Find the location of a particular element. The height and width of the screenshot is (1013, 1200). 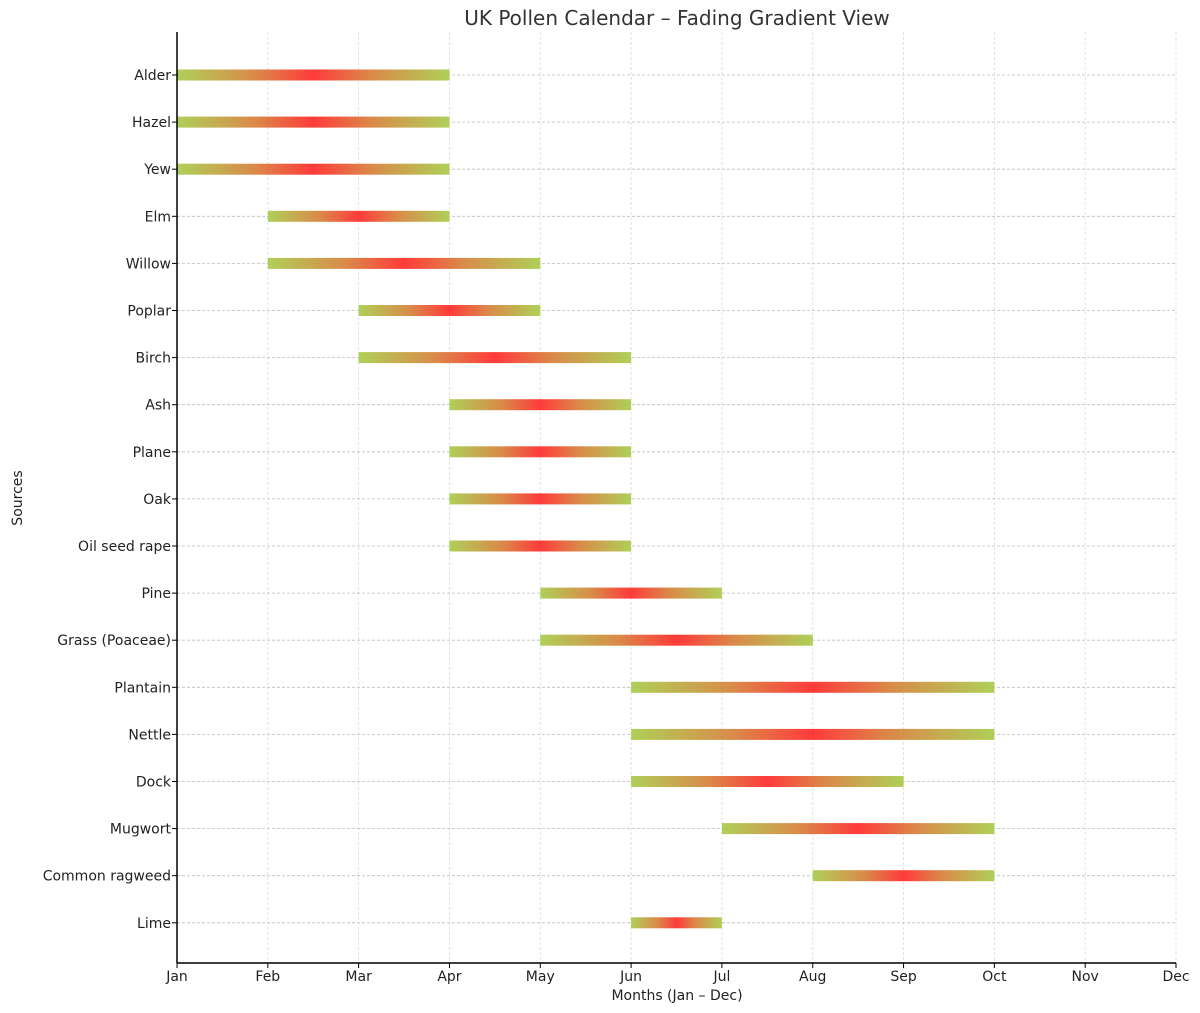

x-axis-label: Months (Jan – Dec) is located at coordinates (676, 996).